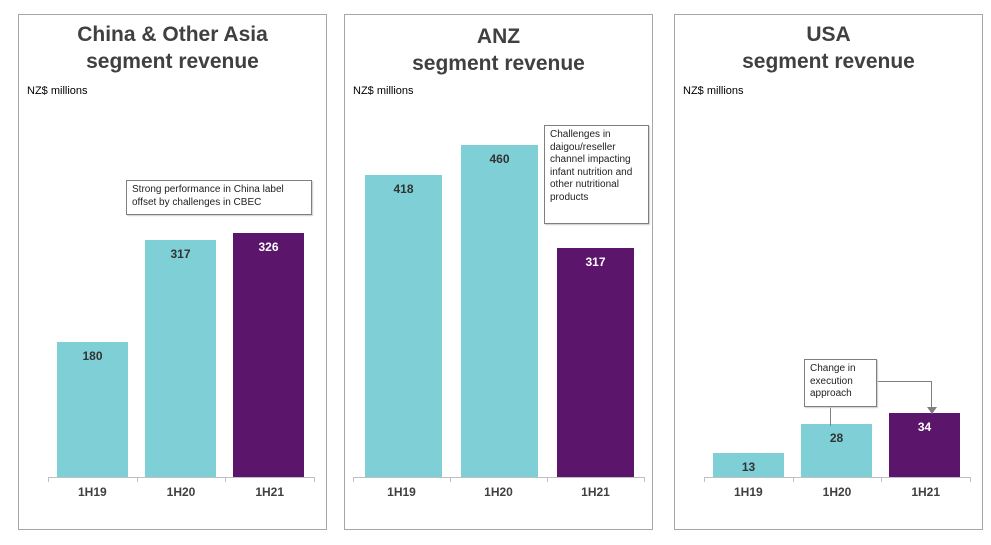  Describe the element at coordinates (172, 48) in the screenshot. I see `chart-title: China & Other Asia segment revenue` at that location.